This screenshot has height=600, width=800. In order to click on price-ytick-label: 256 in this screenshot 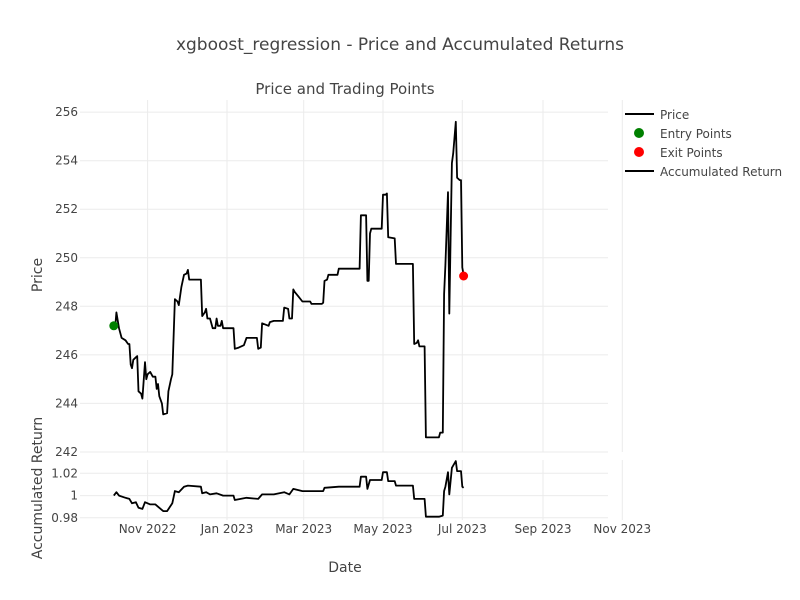, I will do `click(66, 112)`.